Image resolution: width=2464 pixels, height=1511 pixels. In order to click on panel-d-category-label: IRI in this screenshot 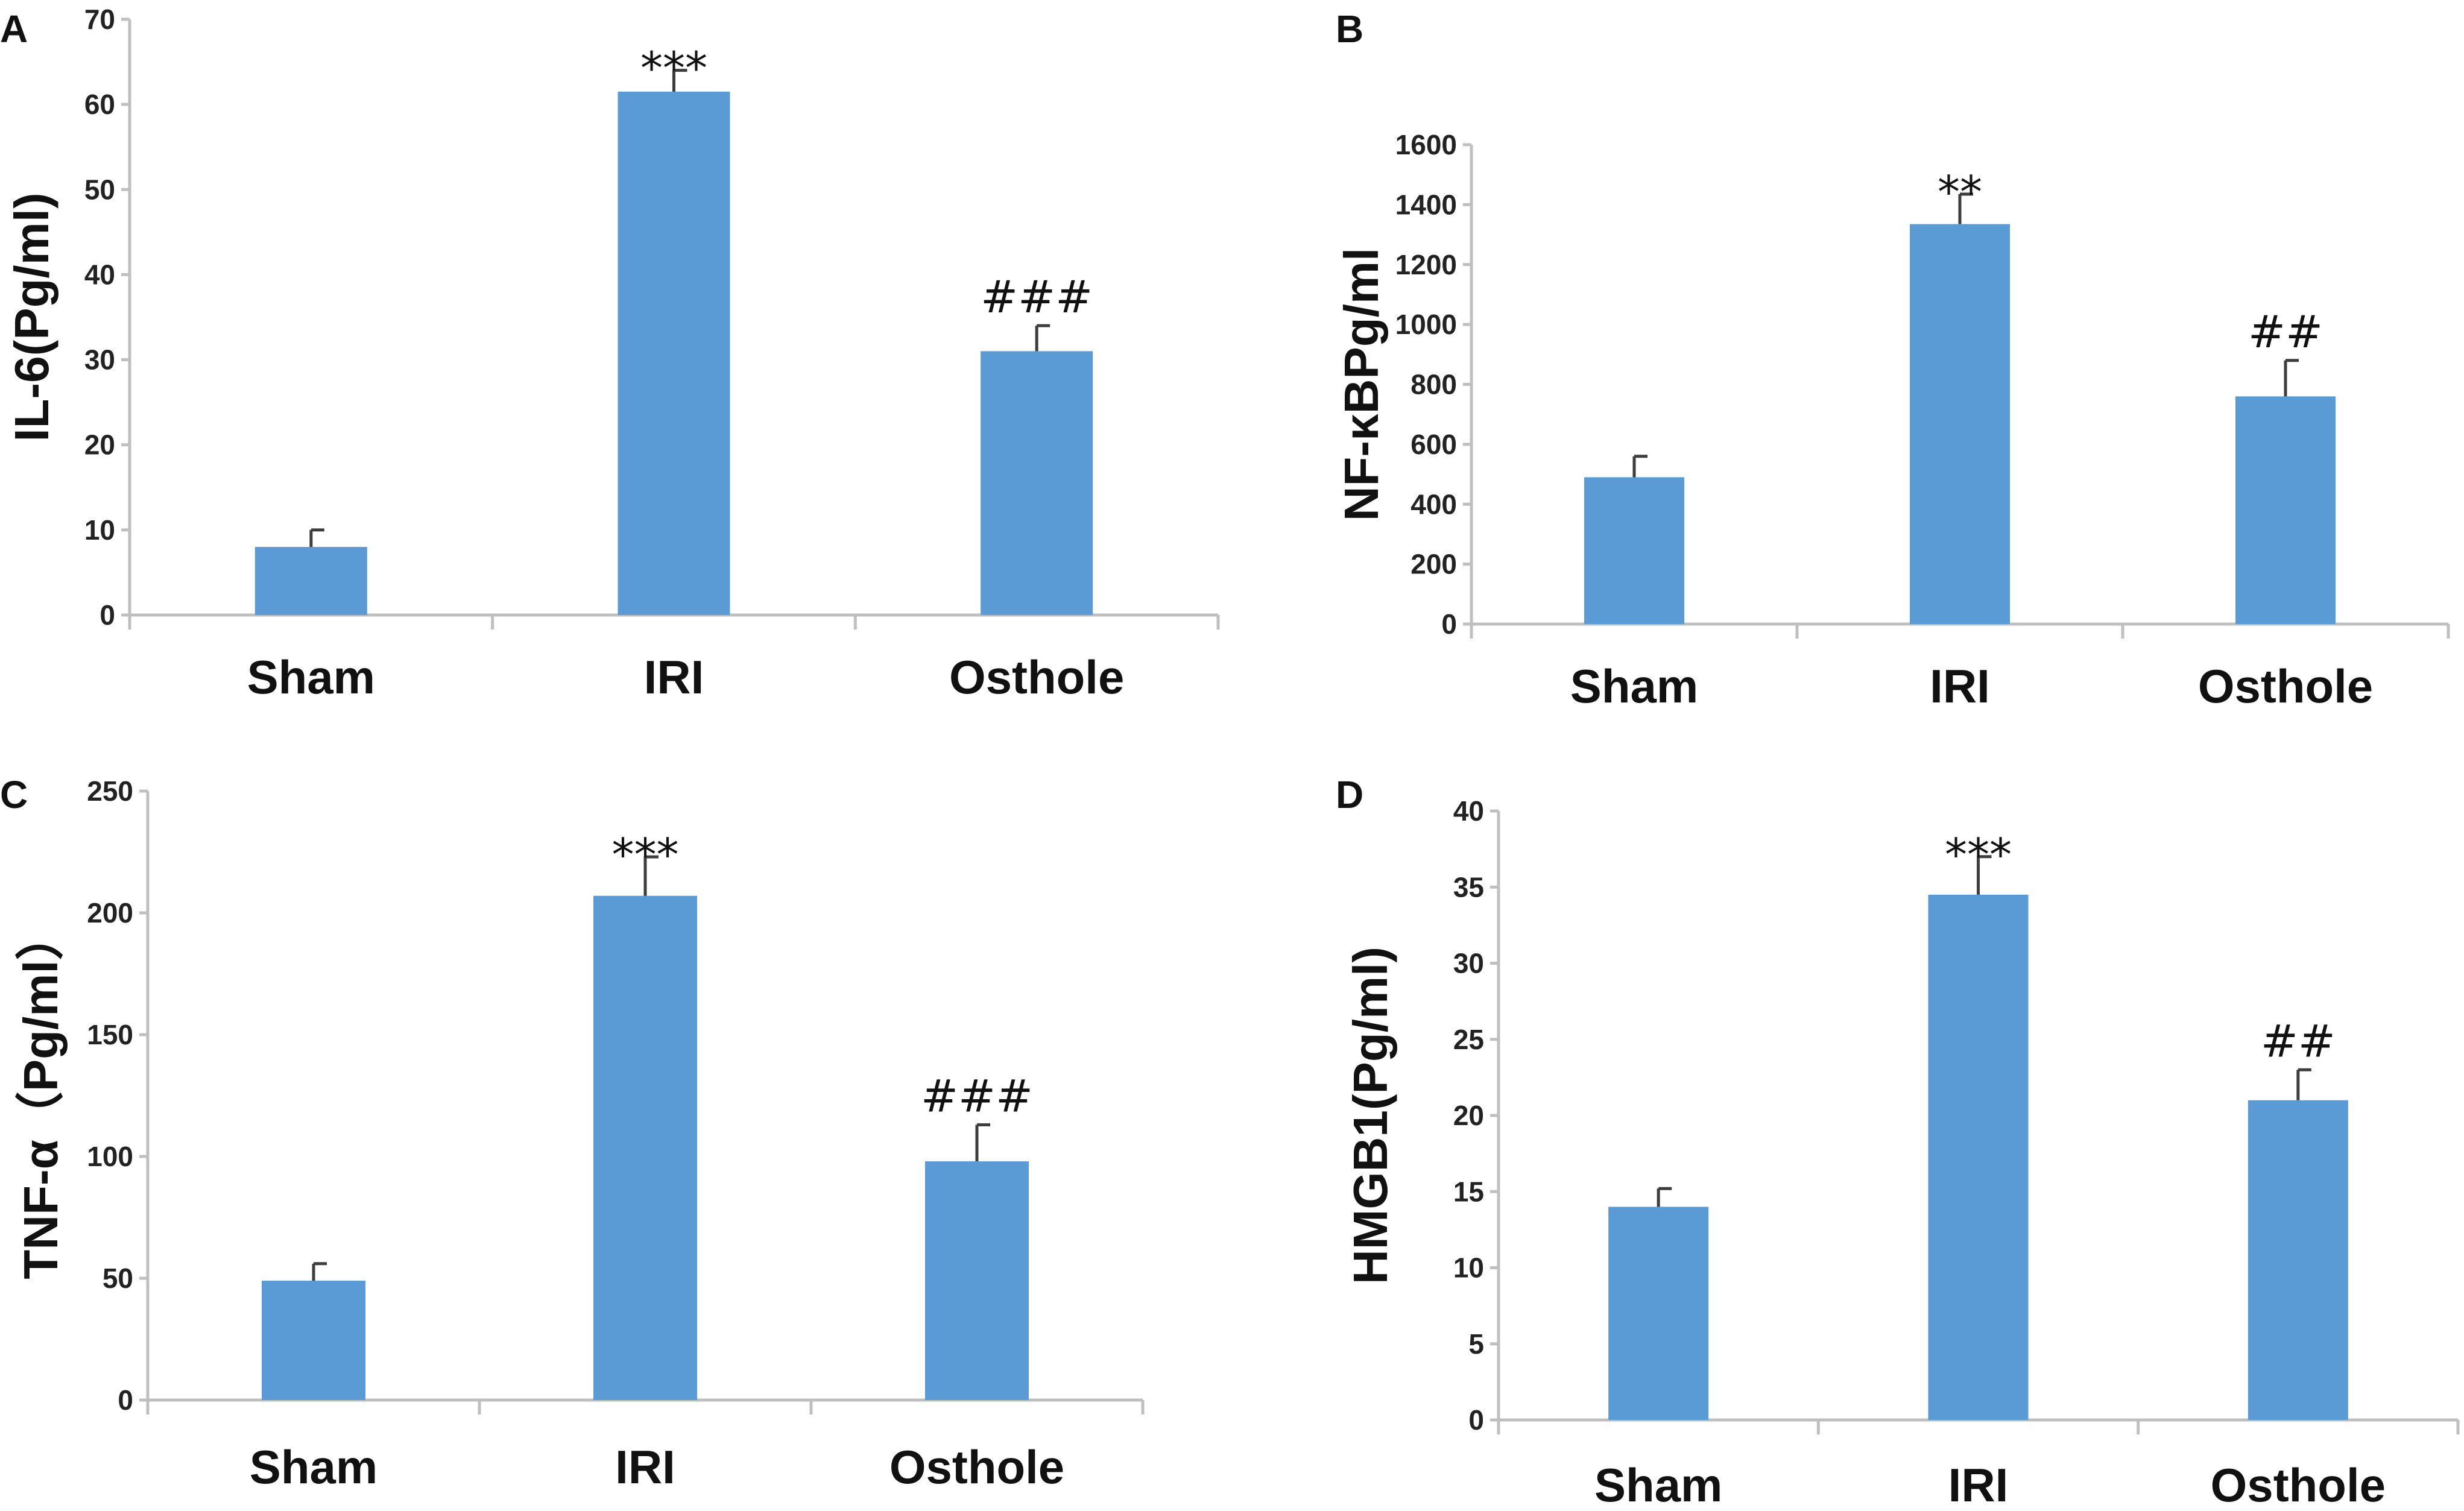, I will do `click(1978, 1485)`.